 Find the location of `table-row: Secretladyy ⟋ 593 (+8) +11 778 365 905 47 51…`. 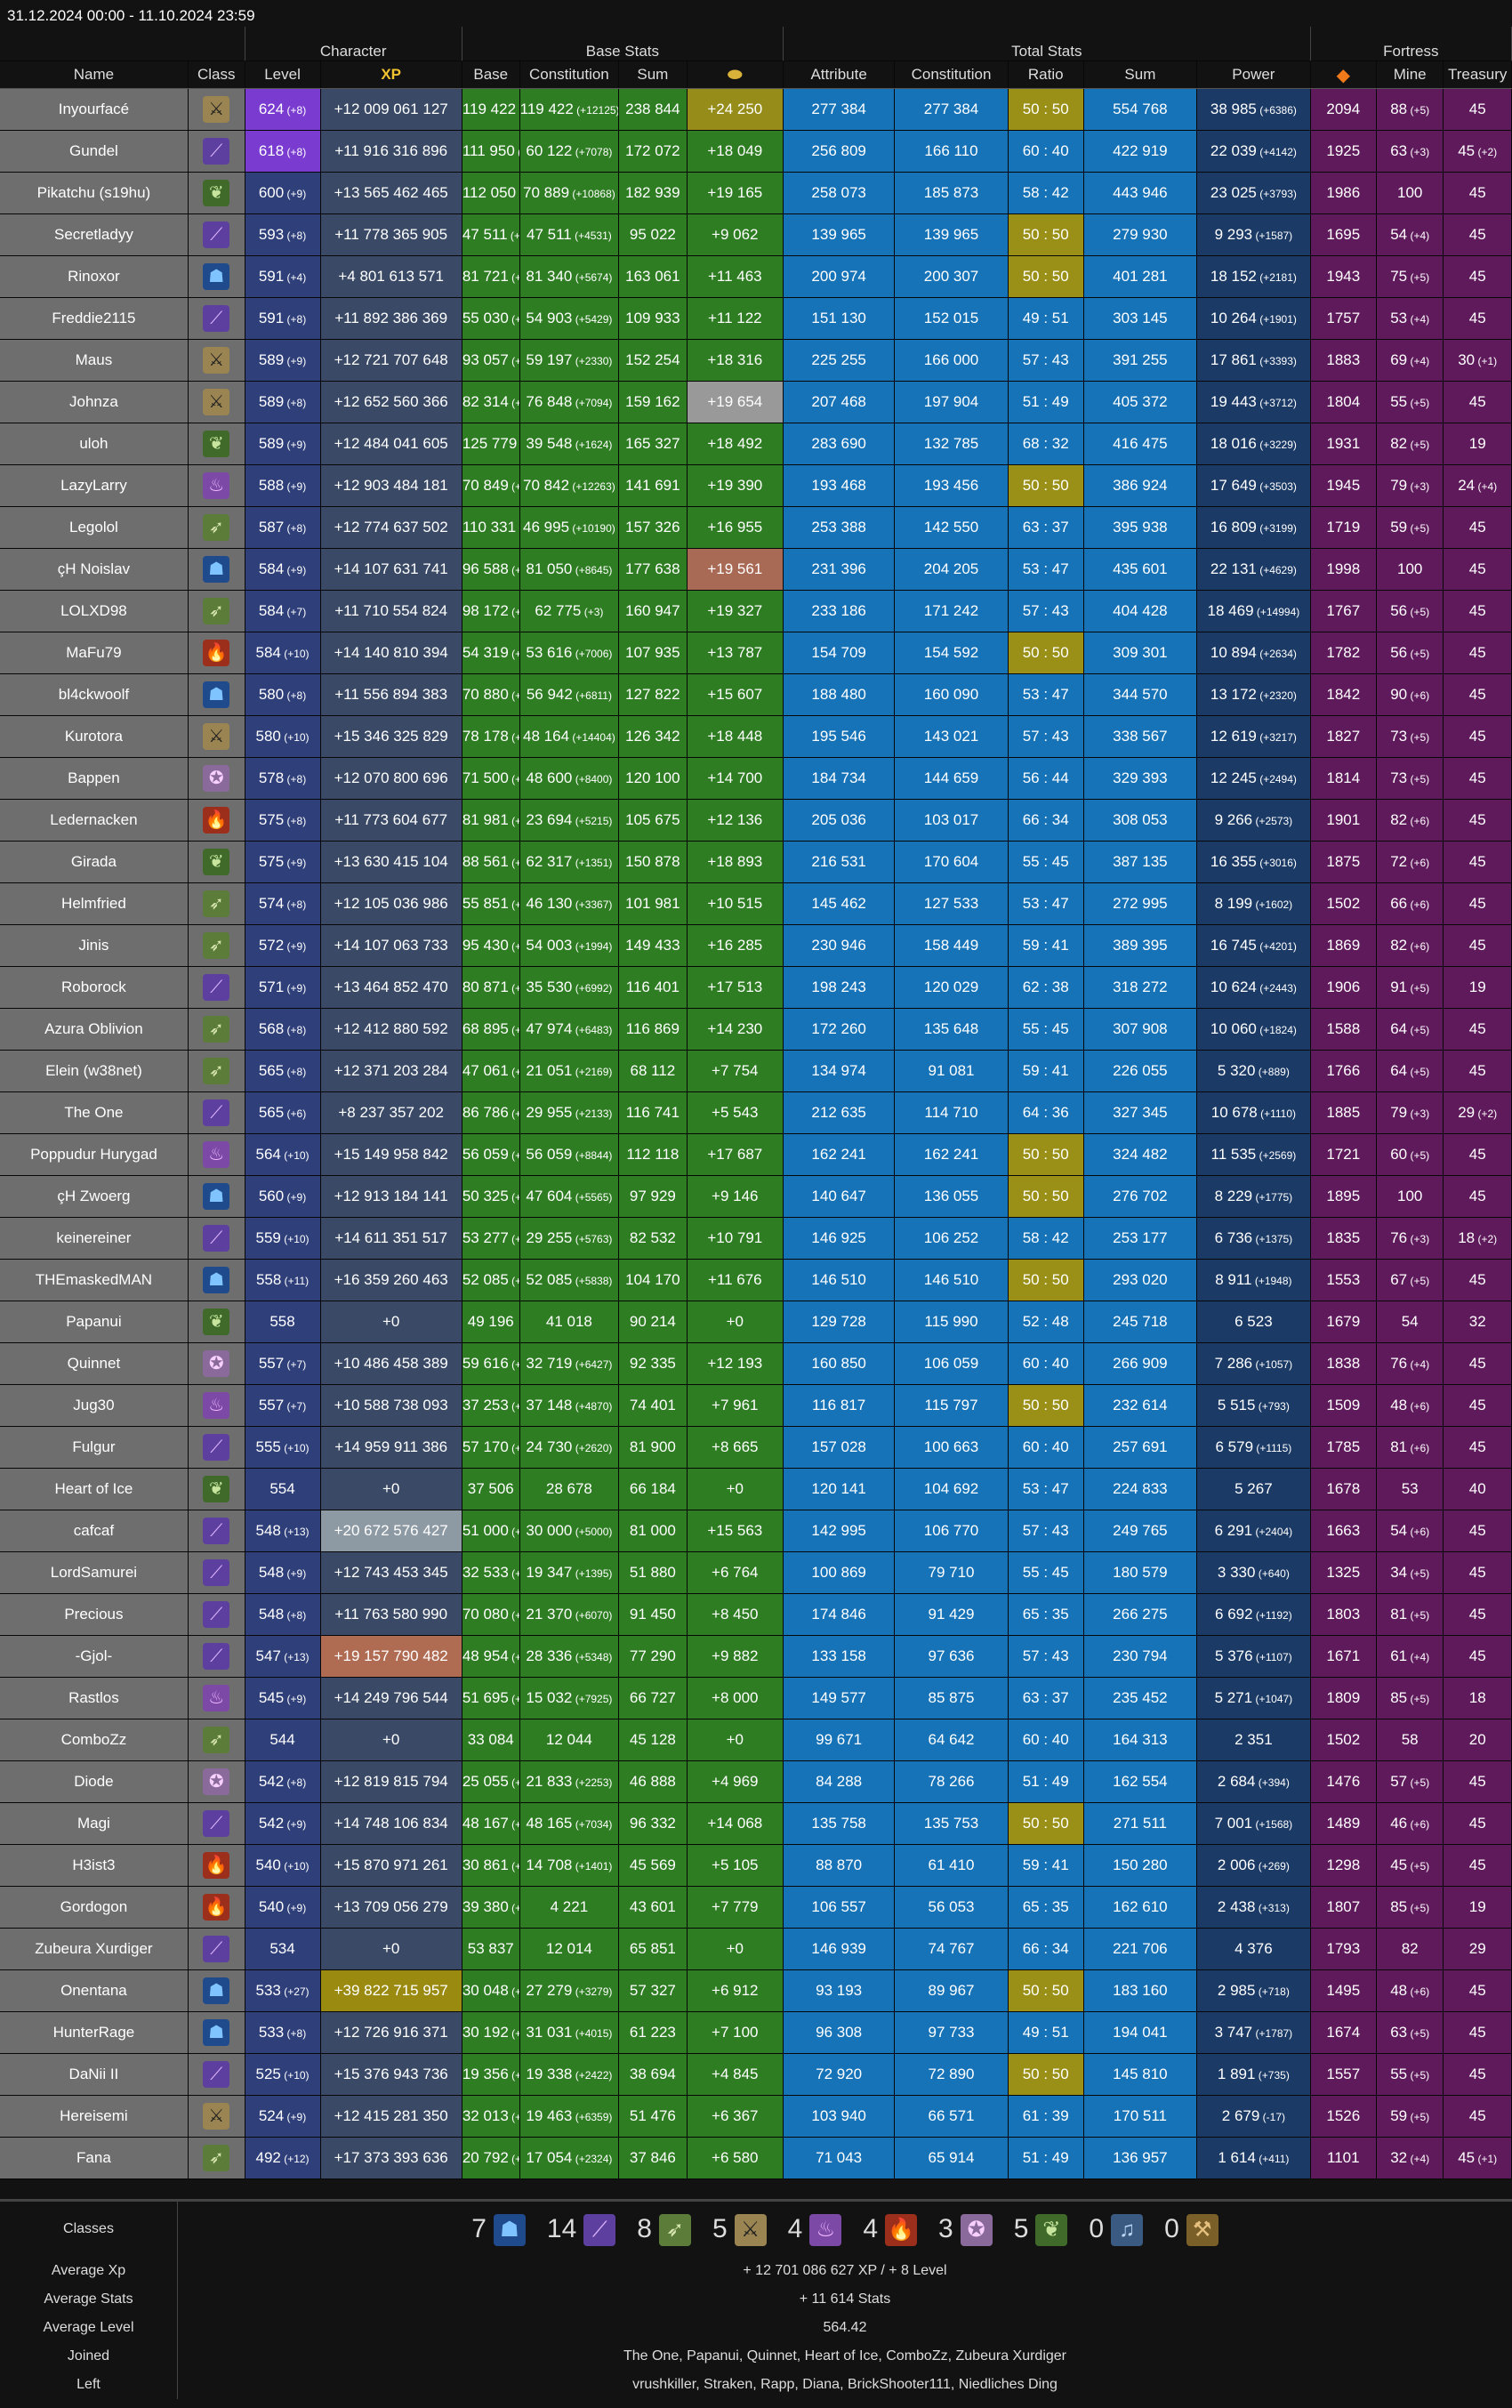

table-row: Secretladyy ⟋ 593 (+8) +11 778 365 905 47 51… is located at coordinates (756, 234).